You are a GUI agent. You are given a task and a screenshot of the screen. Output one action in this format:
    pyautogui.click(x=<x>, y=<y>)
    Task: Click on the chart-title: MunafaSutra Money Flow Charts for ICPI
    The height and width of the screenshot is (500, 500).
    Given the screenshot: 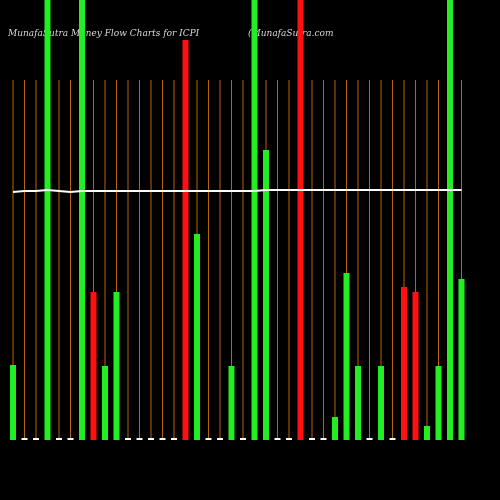 What is the action you would take?
    pyautogui.click(x=103, y=34)
    